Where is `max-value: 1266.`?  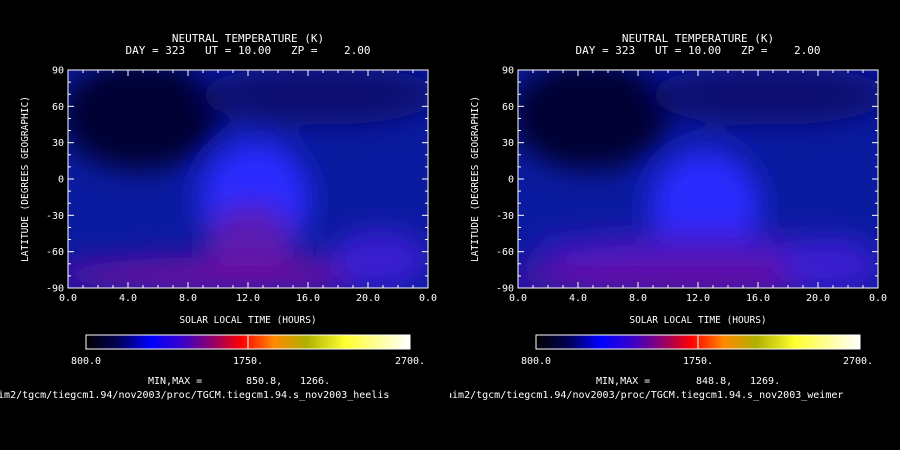
max-value: 1266. is located at coordinates (315, 381).